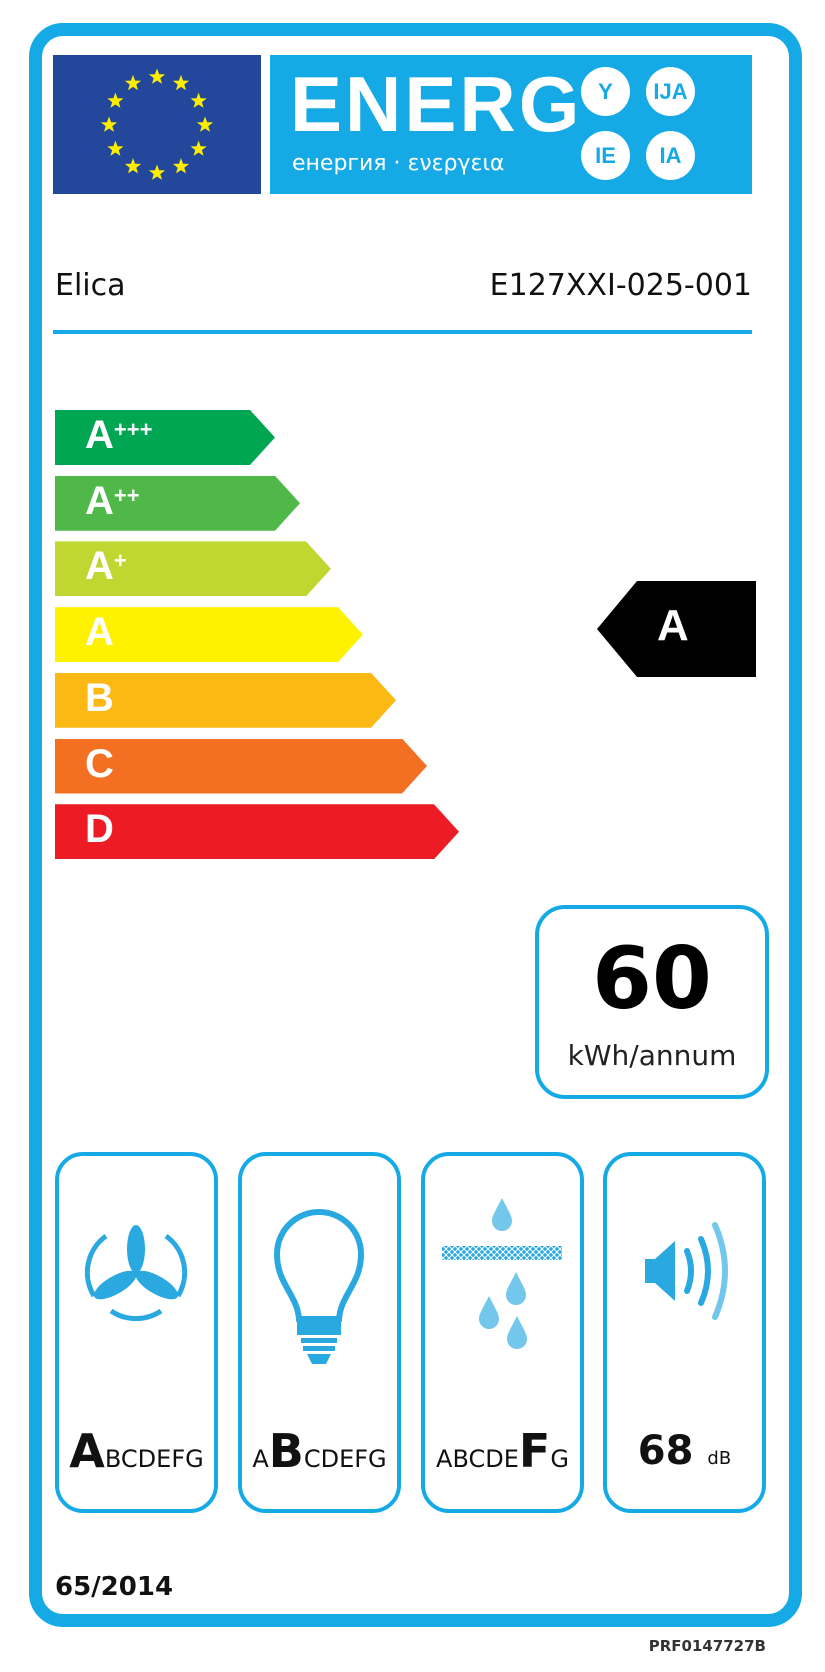 The image size is (825, 1672). Describe the element at coordinates (136, 1451) in the screenshot. I see `fluid-dynamic-class: ABCDEFG` at that location.